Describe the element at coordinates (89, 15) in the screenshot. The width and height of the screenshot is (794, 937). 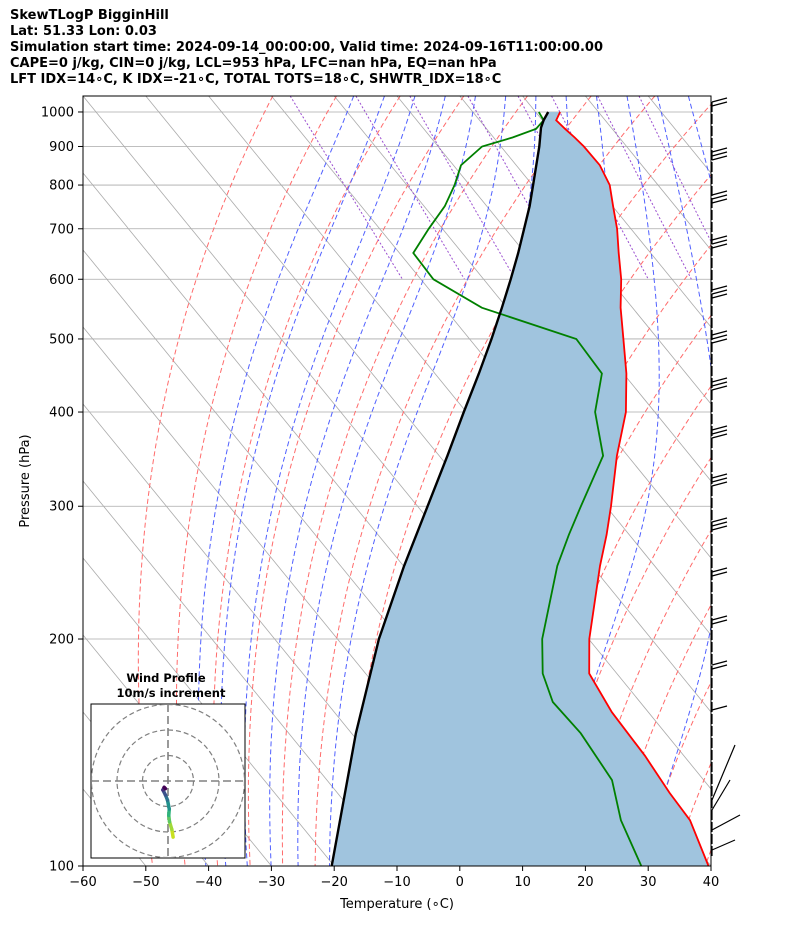
I see `chart-title: SkewTLogP BigginHill` at that location.